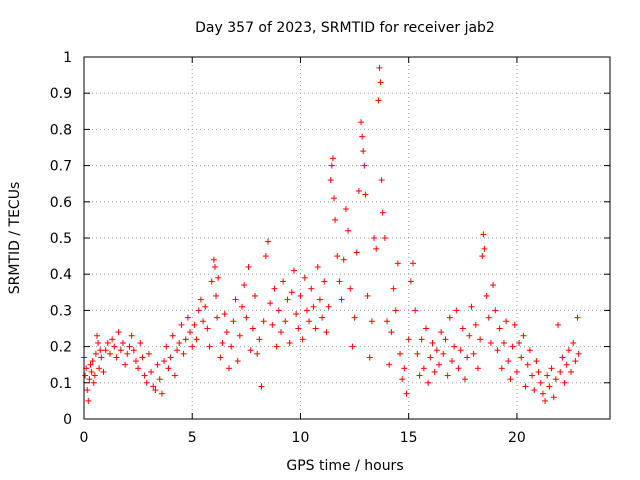 Image resolution: width=640 pixels, height=480 pixels. Describe the element at coordinates (517, 438) in the screenshot. I see `x-tick-label: 20` at that location.